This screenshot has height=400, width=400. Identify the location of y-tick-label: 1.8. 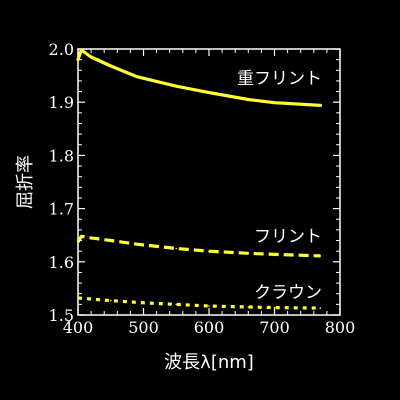
(61, 155).